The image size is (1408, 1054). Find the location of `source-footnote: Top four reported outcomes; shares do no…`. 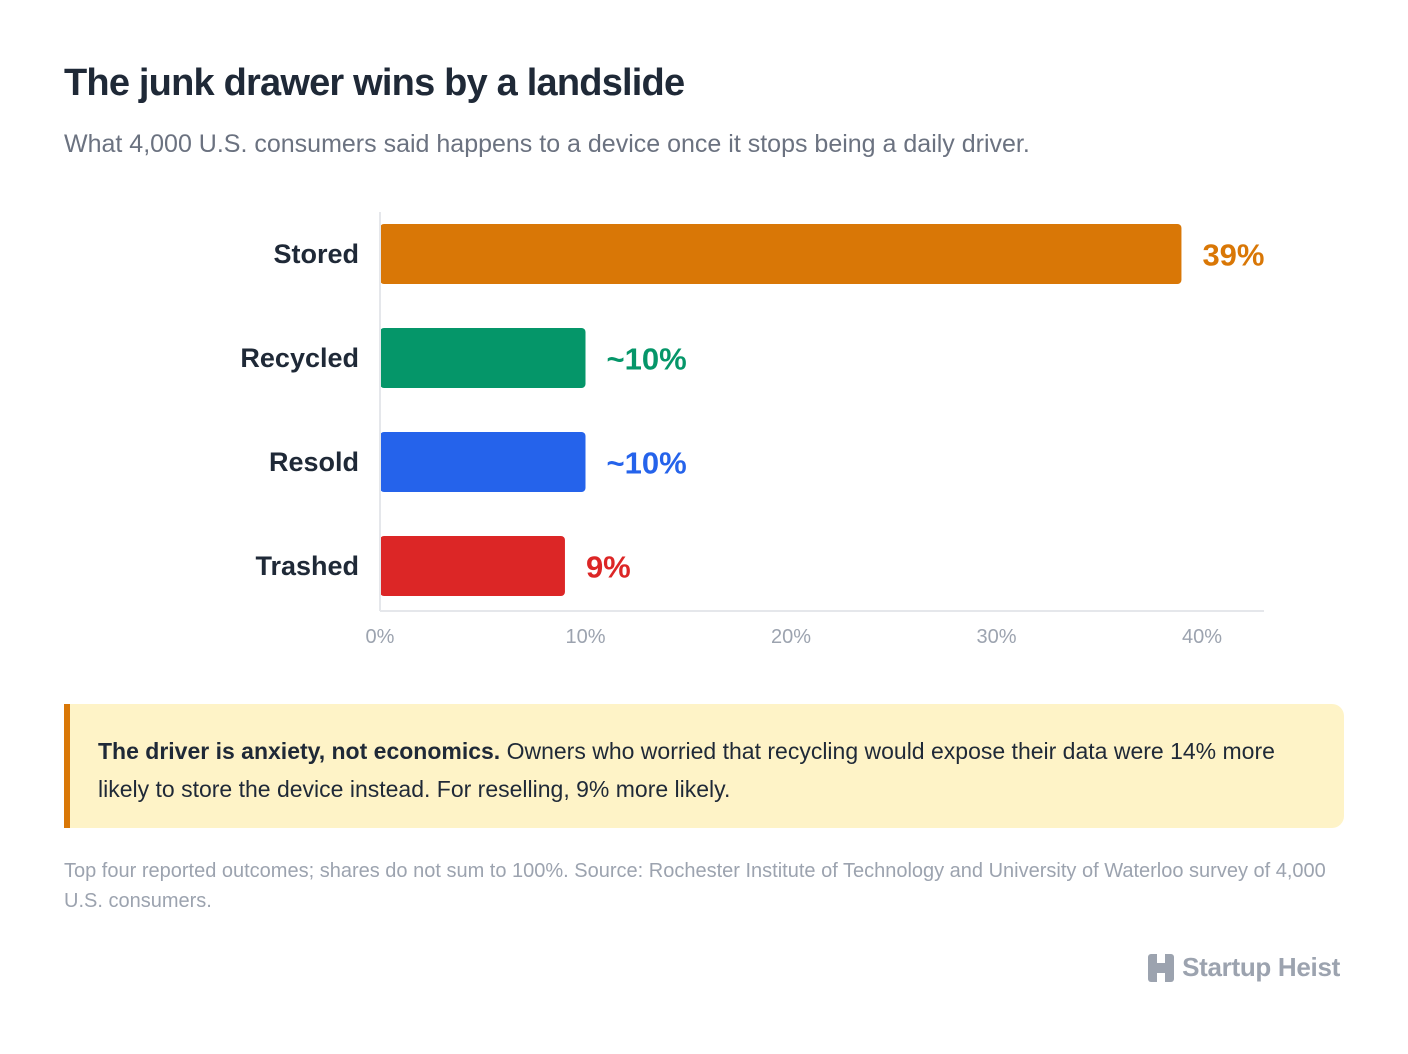

source-footnote: Top four reported outcomes; shares do no… is located at coordinates (695, 886).